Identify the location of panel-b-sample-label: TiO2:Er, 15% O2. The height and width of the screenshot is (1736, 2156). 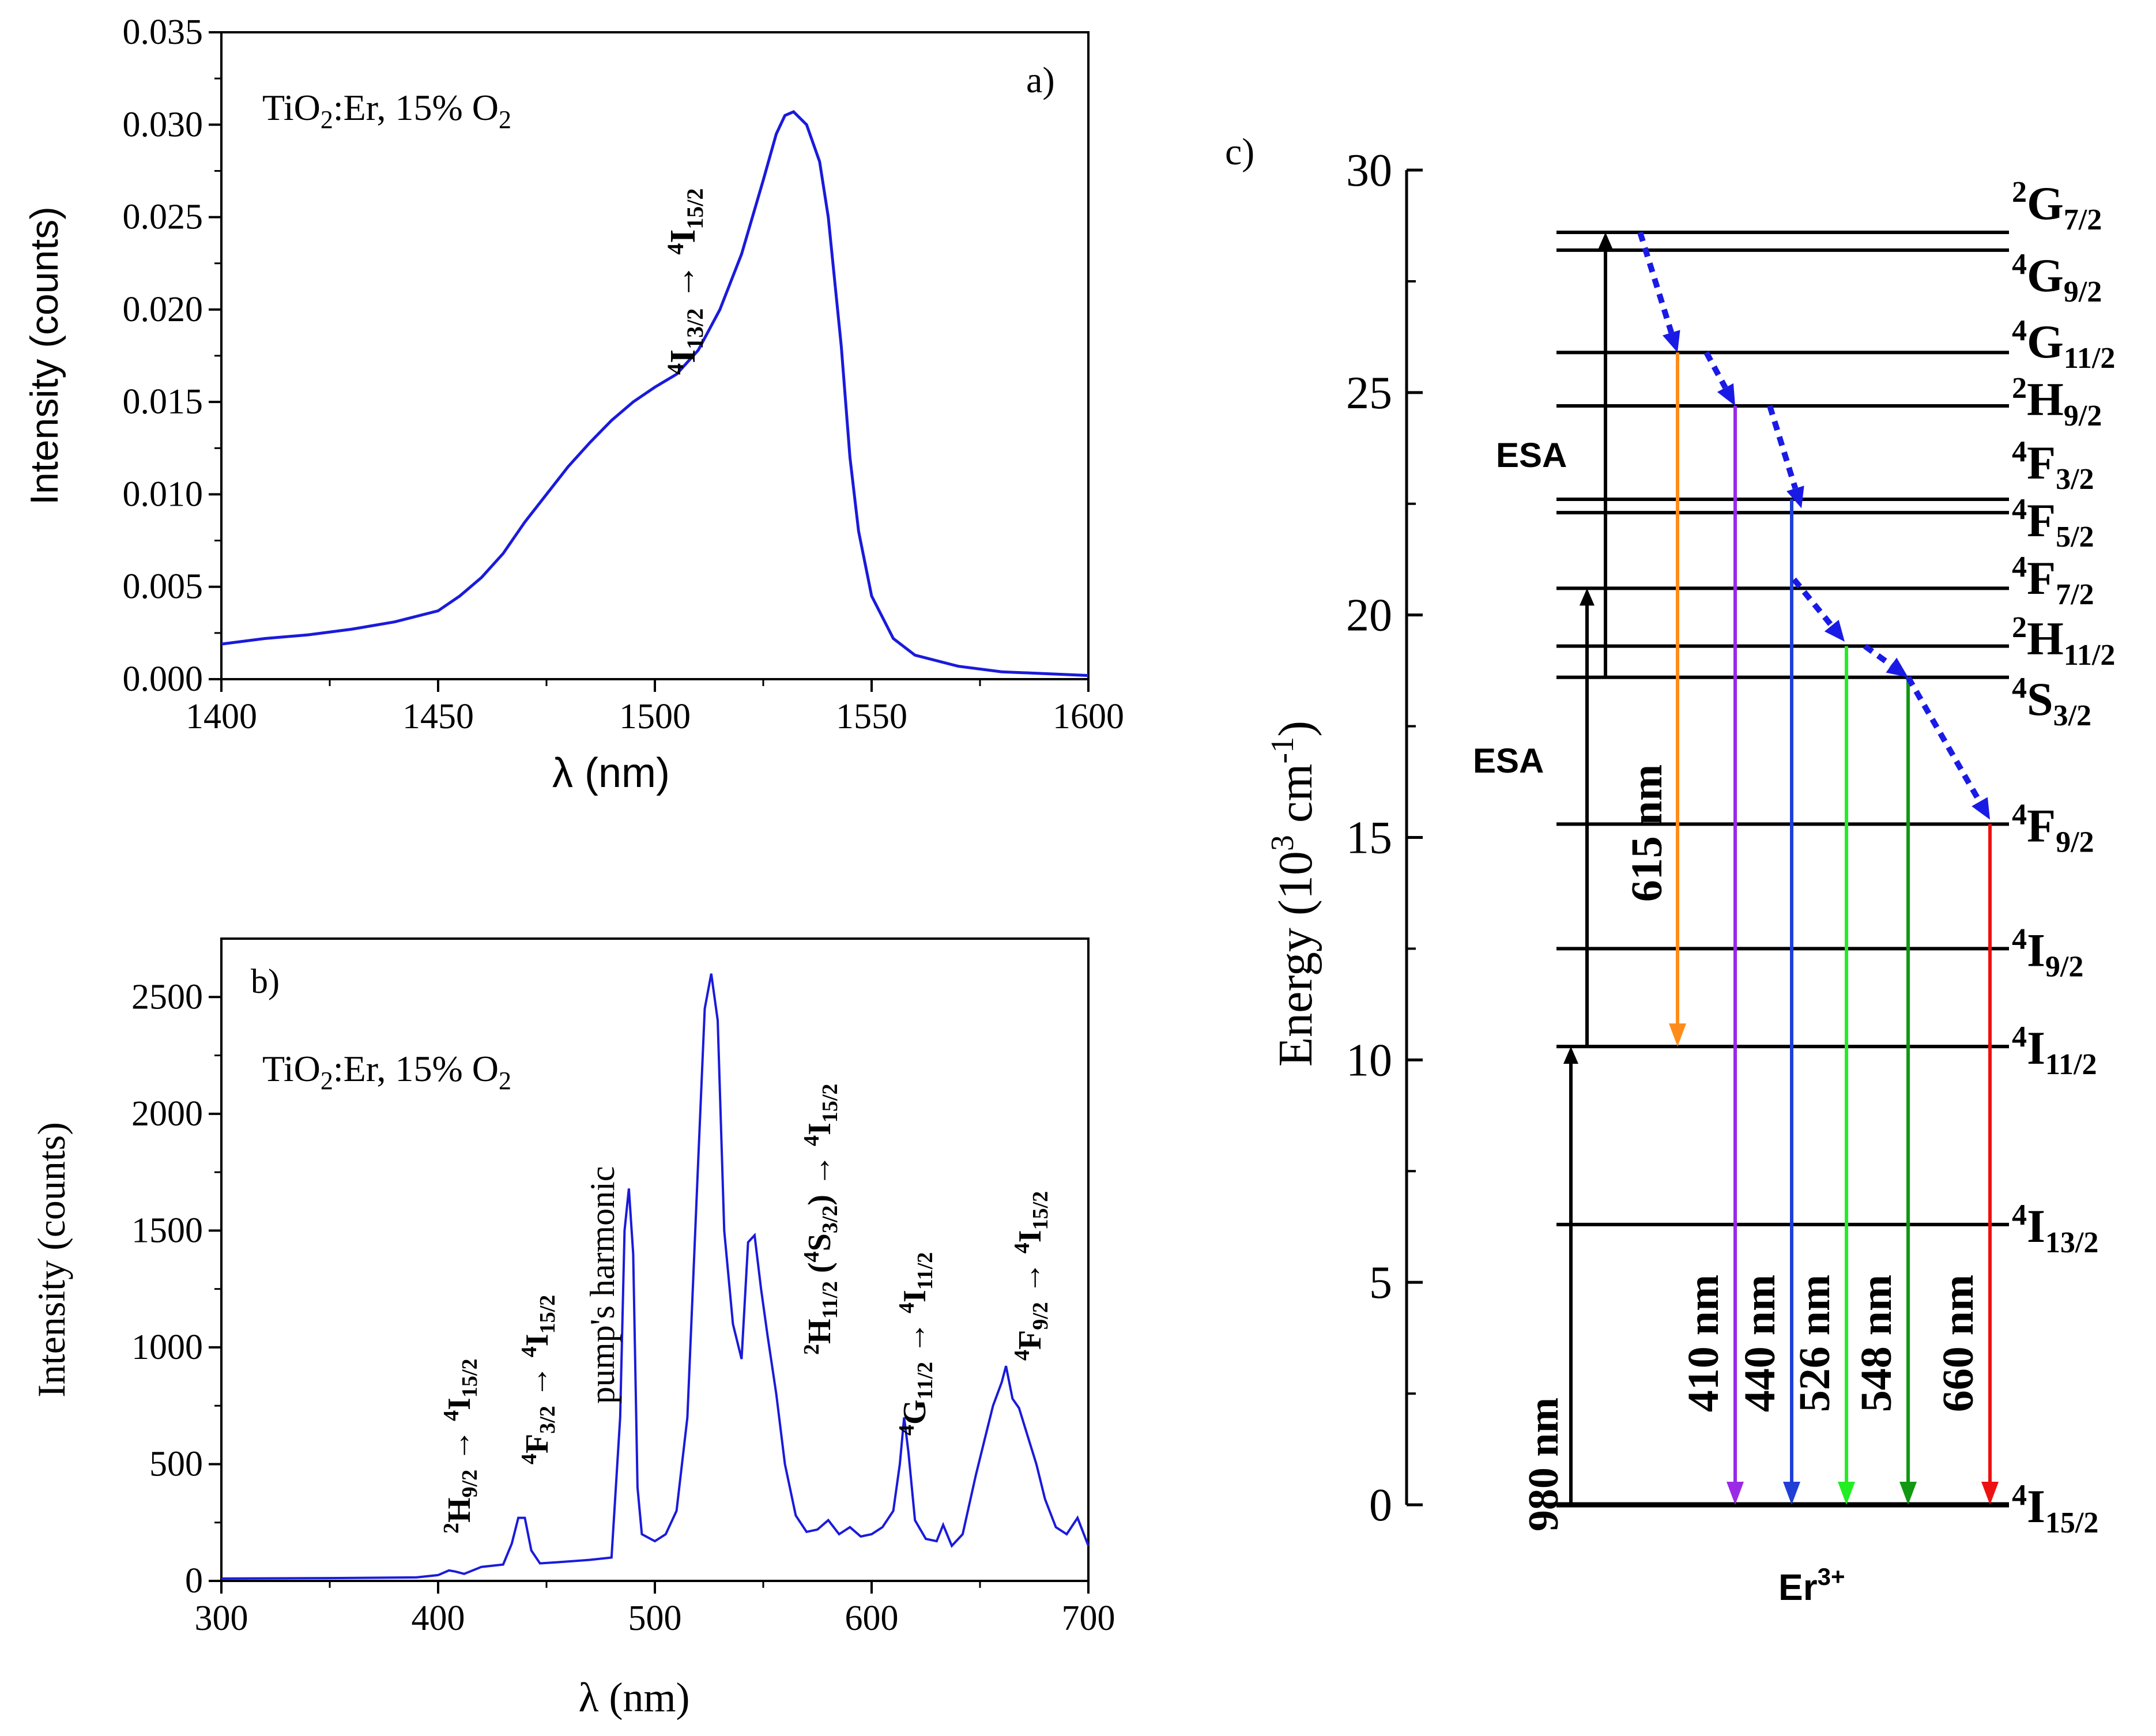
(386, 1071).